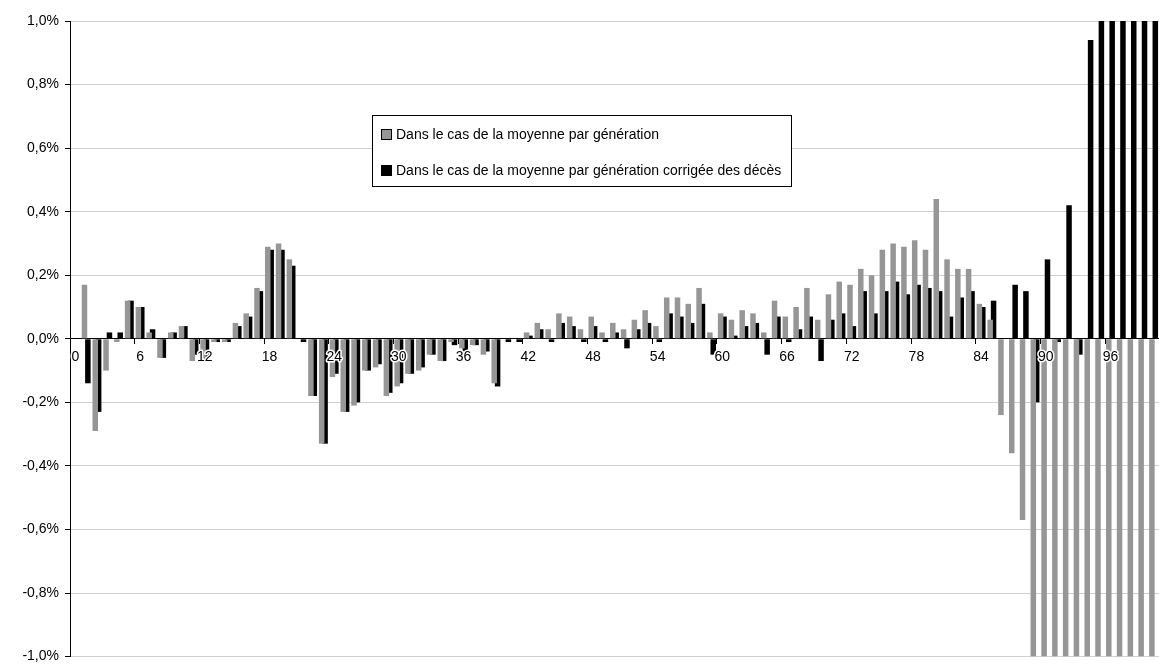 The width and height of the screenshot is (1159, 671). Describe the element at coordinates (40, 655) in the screenshot. I see `y-tick-label: -1,0%` at that location.